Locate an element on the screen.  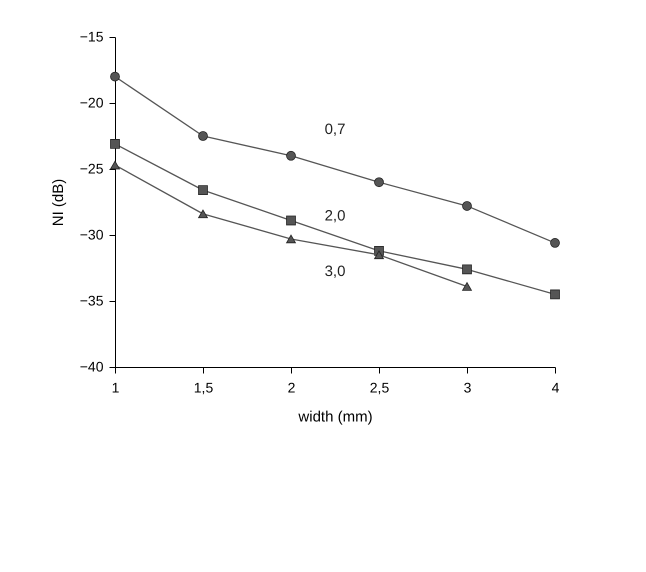
y-tick-label: −30 is located at coordinates (92, 234).